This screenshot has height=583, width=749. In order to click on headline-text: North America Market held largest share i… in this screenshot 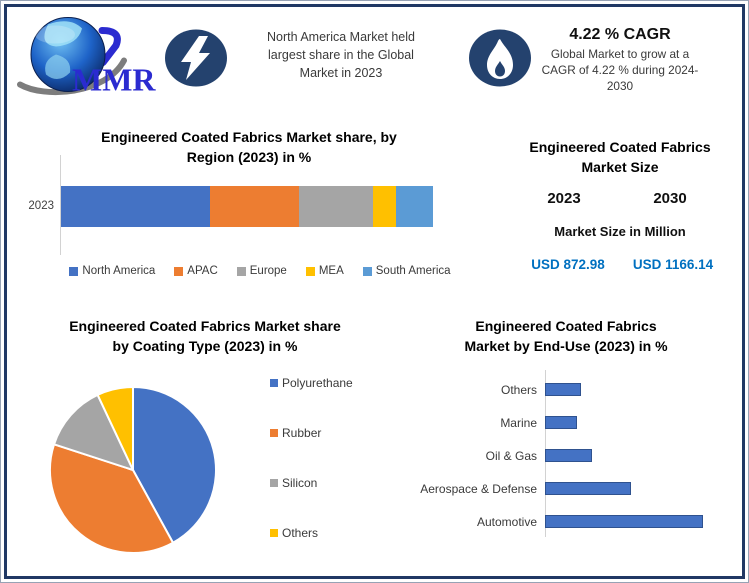, I will do `click(341, 55)`.